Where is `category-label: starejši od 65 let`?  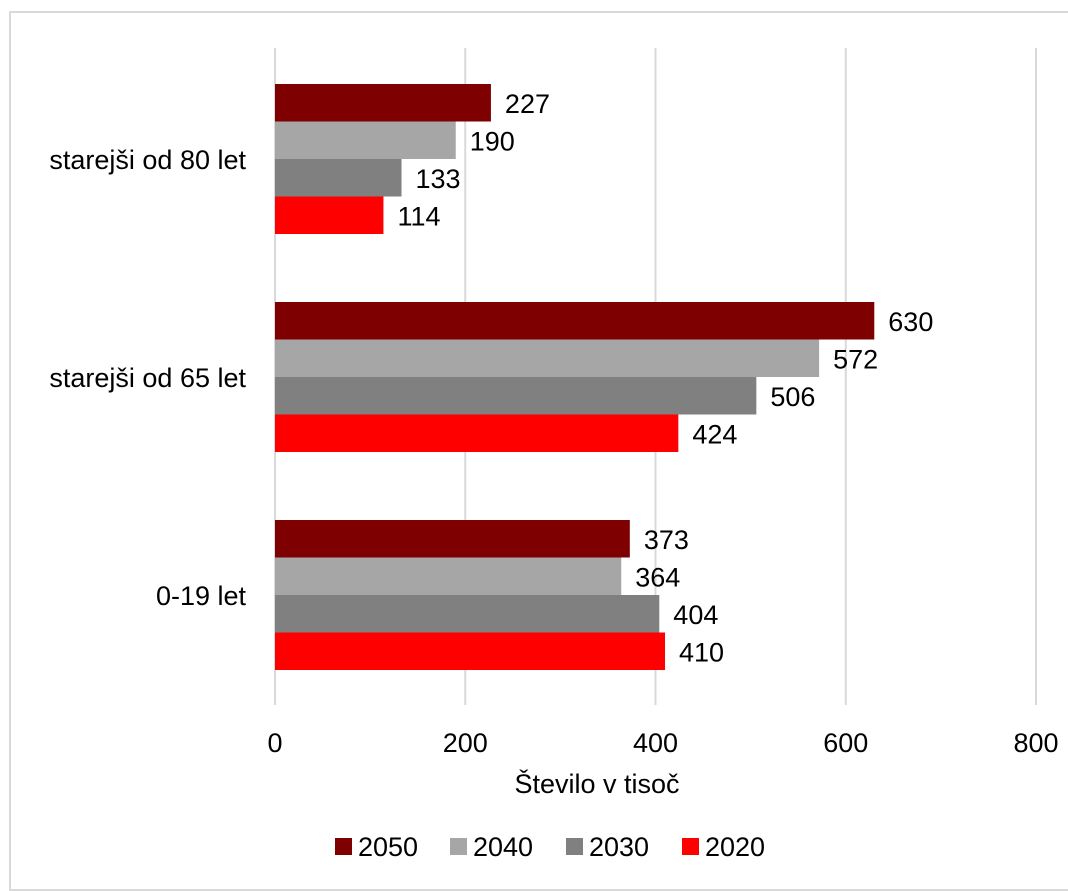
category-label: starejši od 65 let is located at coordinates (147, 378).